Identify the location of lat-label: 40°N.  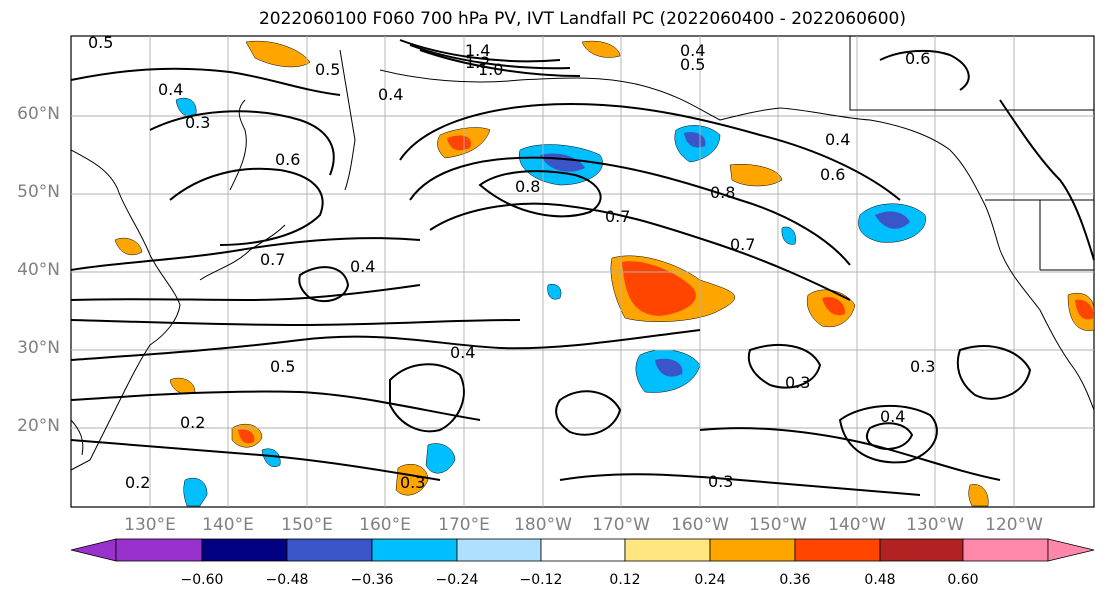
(38, 270).